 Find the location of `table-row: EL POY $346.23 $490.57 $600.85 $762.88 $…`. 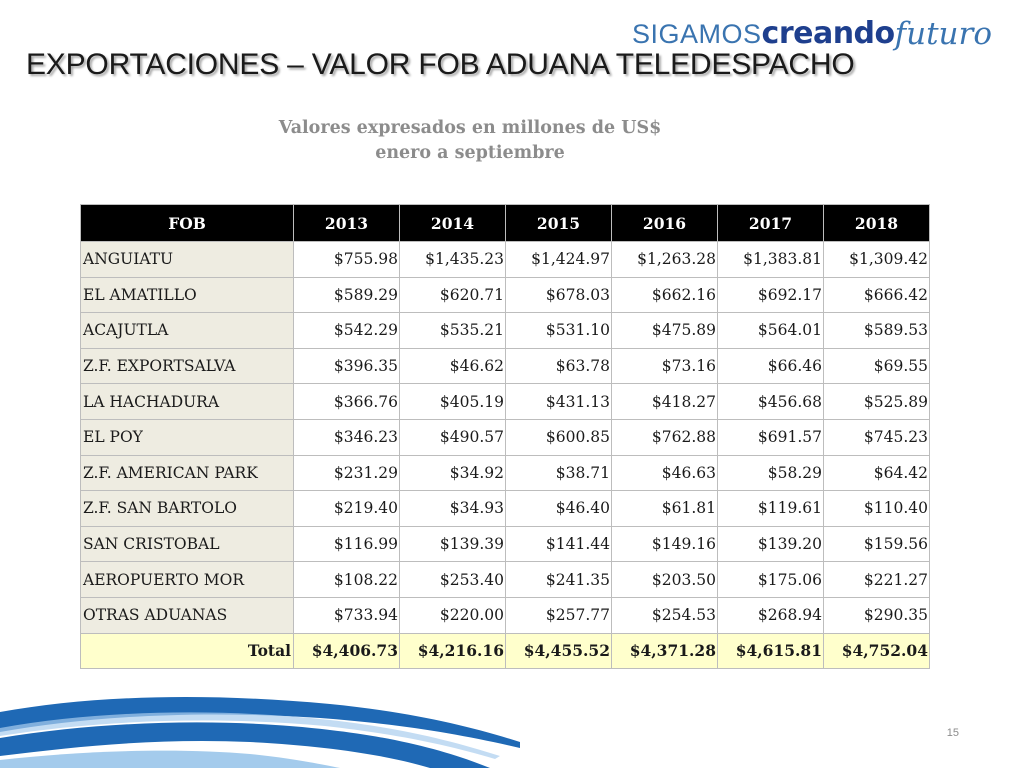

table-row: EL POY $346.23 $490.57 $600.85 $762.88 $… is located at coordinates (505, 437).